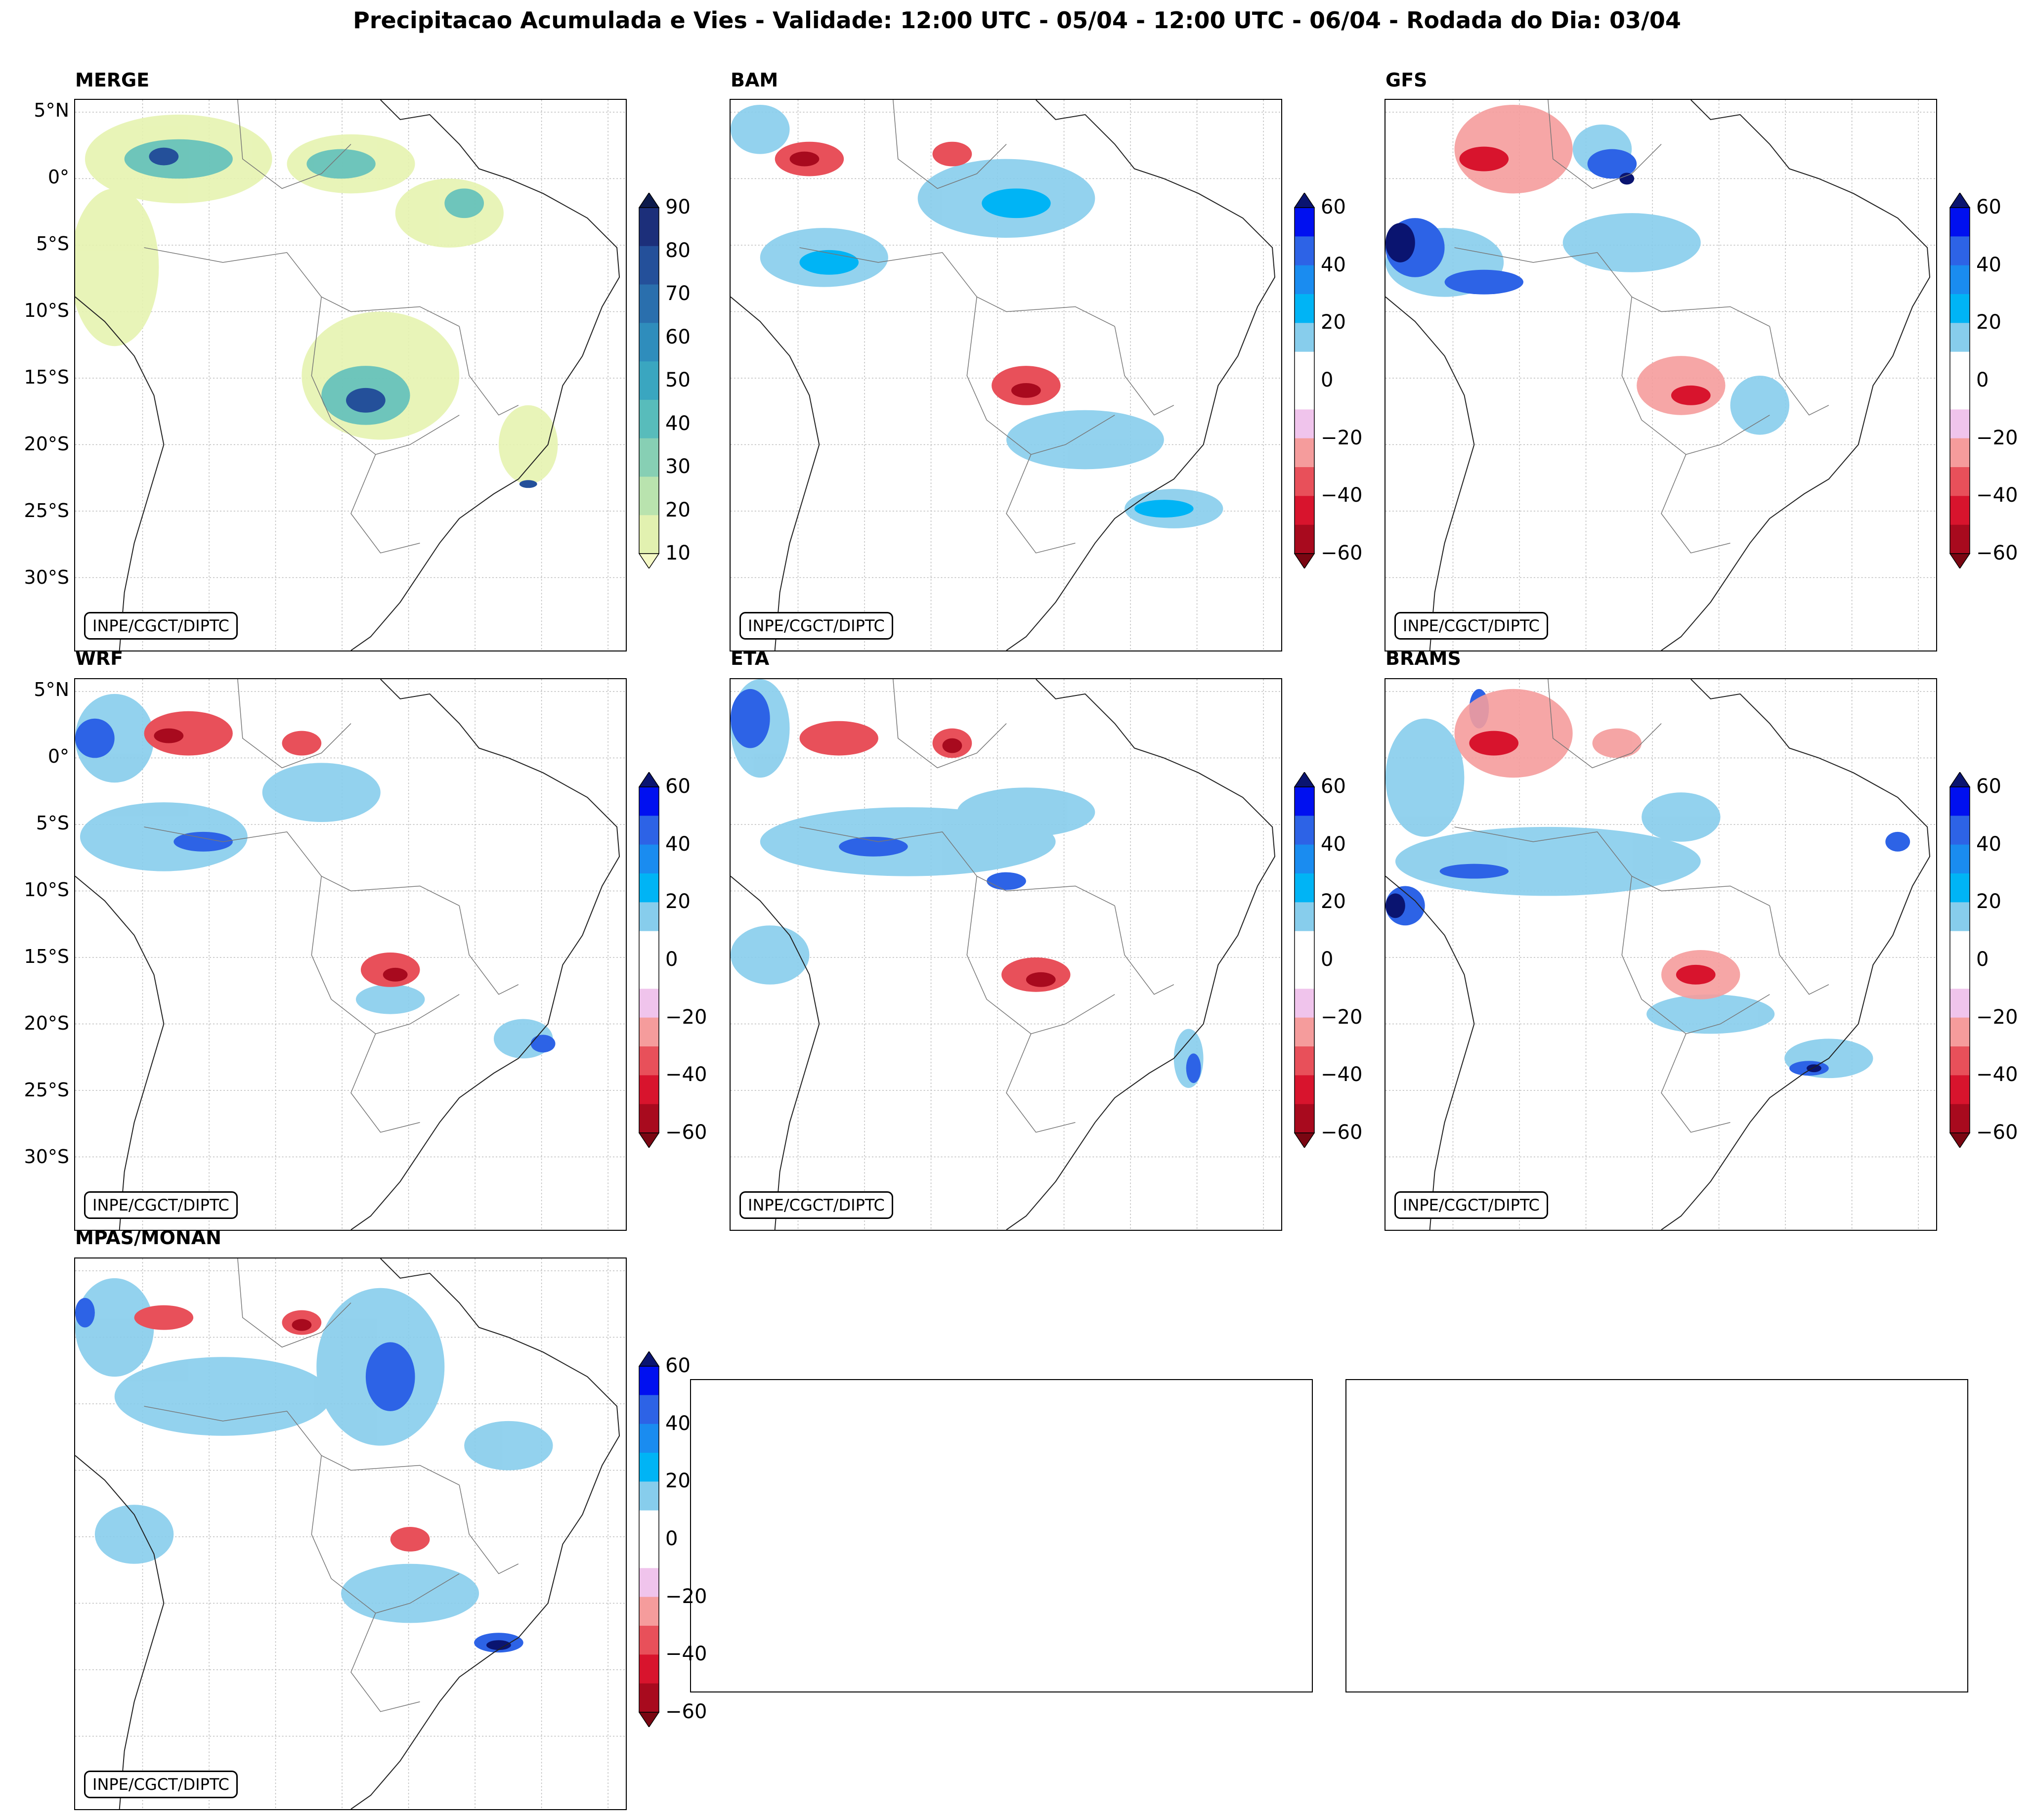 The image size is (2034, 1820). I want to click on map-panel-mpas-monan: INPE/CGCT/DIPTC, so click(350, 1533).